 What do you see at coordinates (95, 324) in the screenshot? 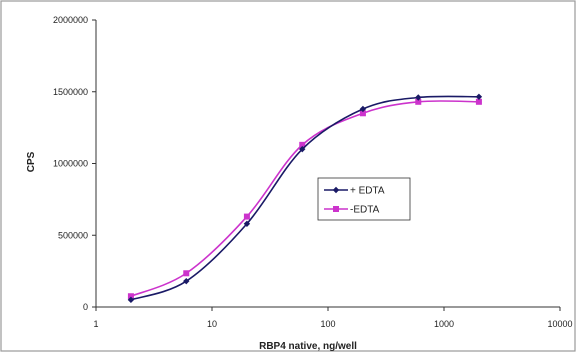
I see `x-tick-label: 1` at bounding box center [95, 324].